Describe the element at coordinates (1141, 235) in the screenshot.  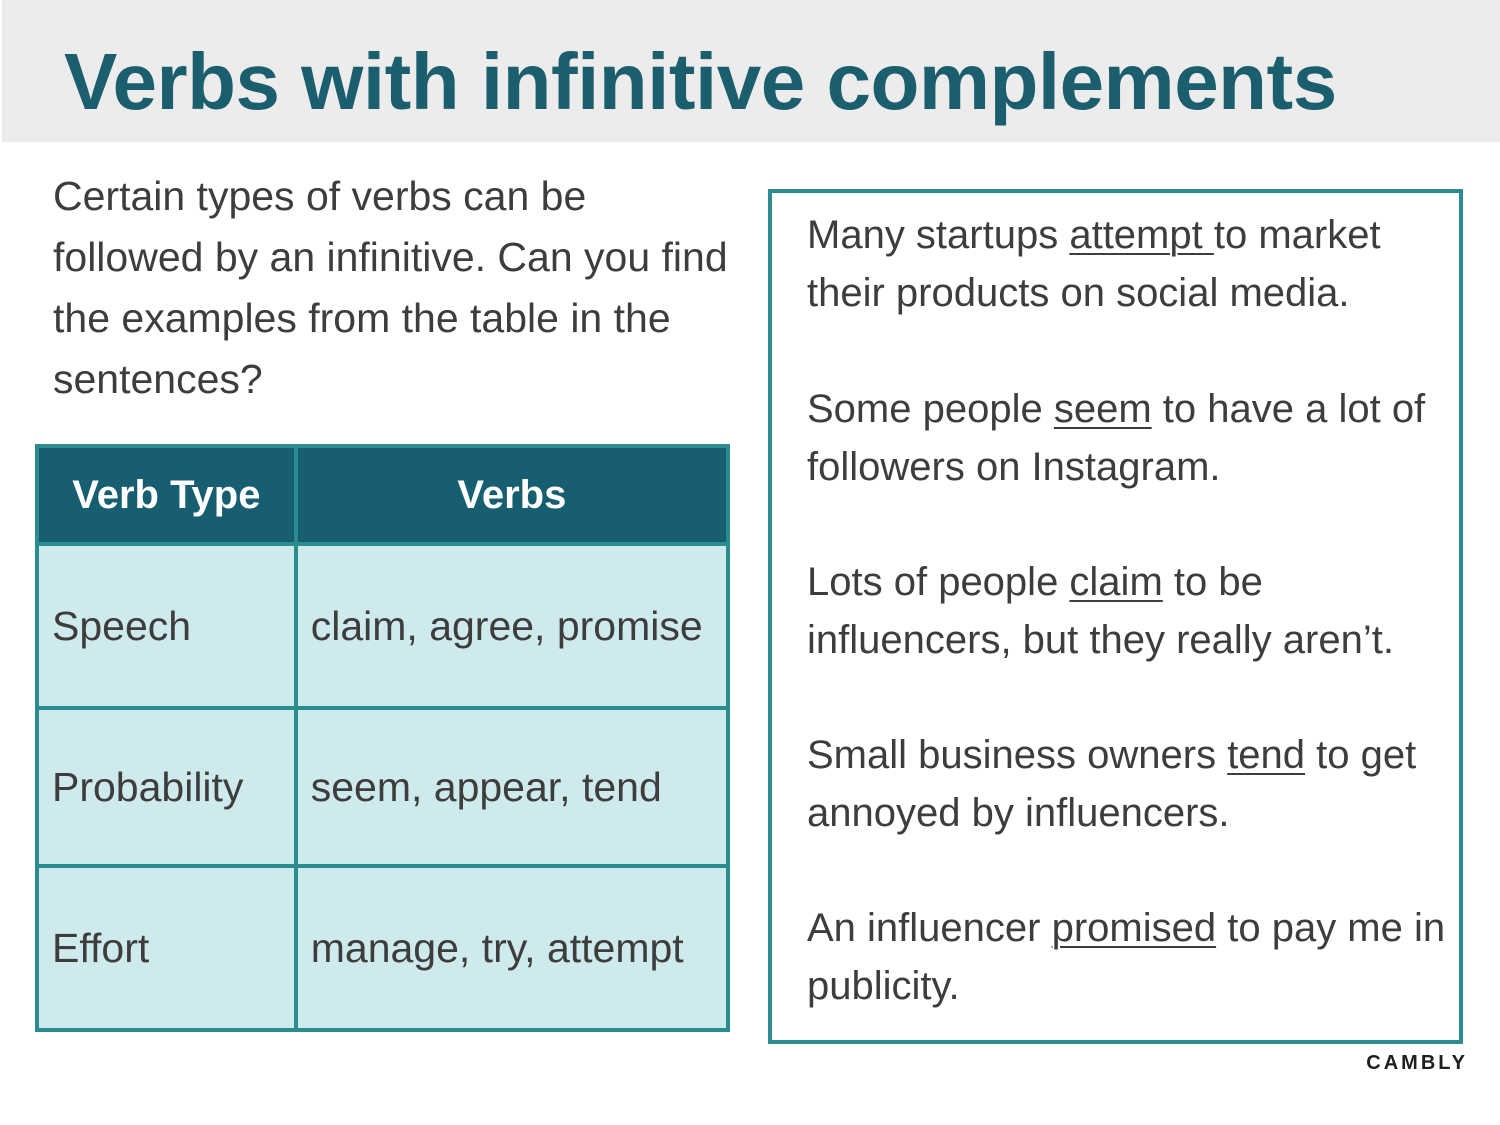
I see `underlined-verb: attempt` at that location.